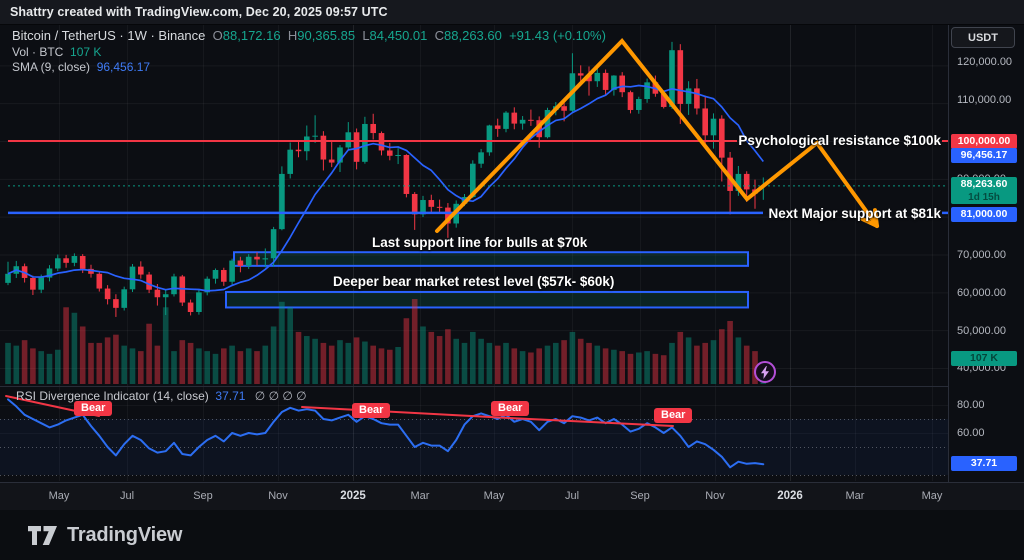 The width and height of the screenshot is (1024, 560). Describe the element at coordinates (971, 433) in the screenshot. I see `axis-price-label: 60.00` at that location.